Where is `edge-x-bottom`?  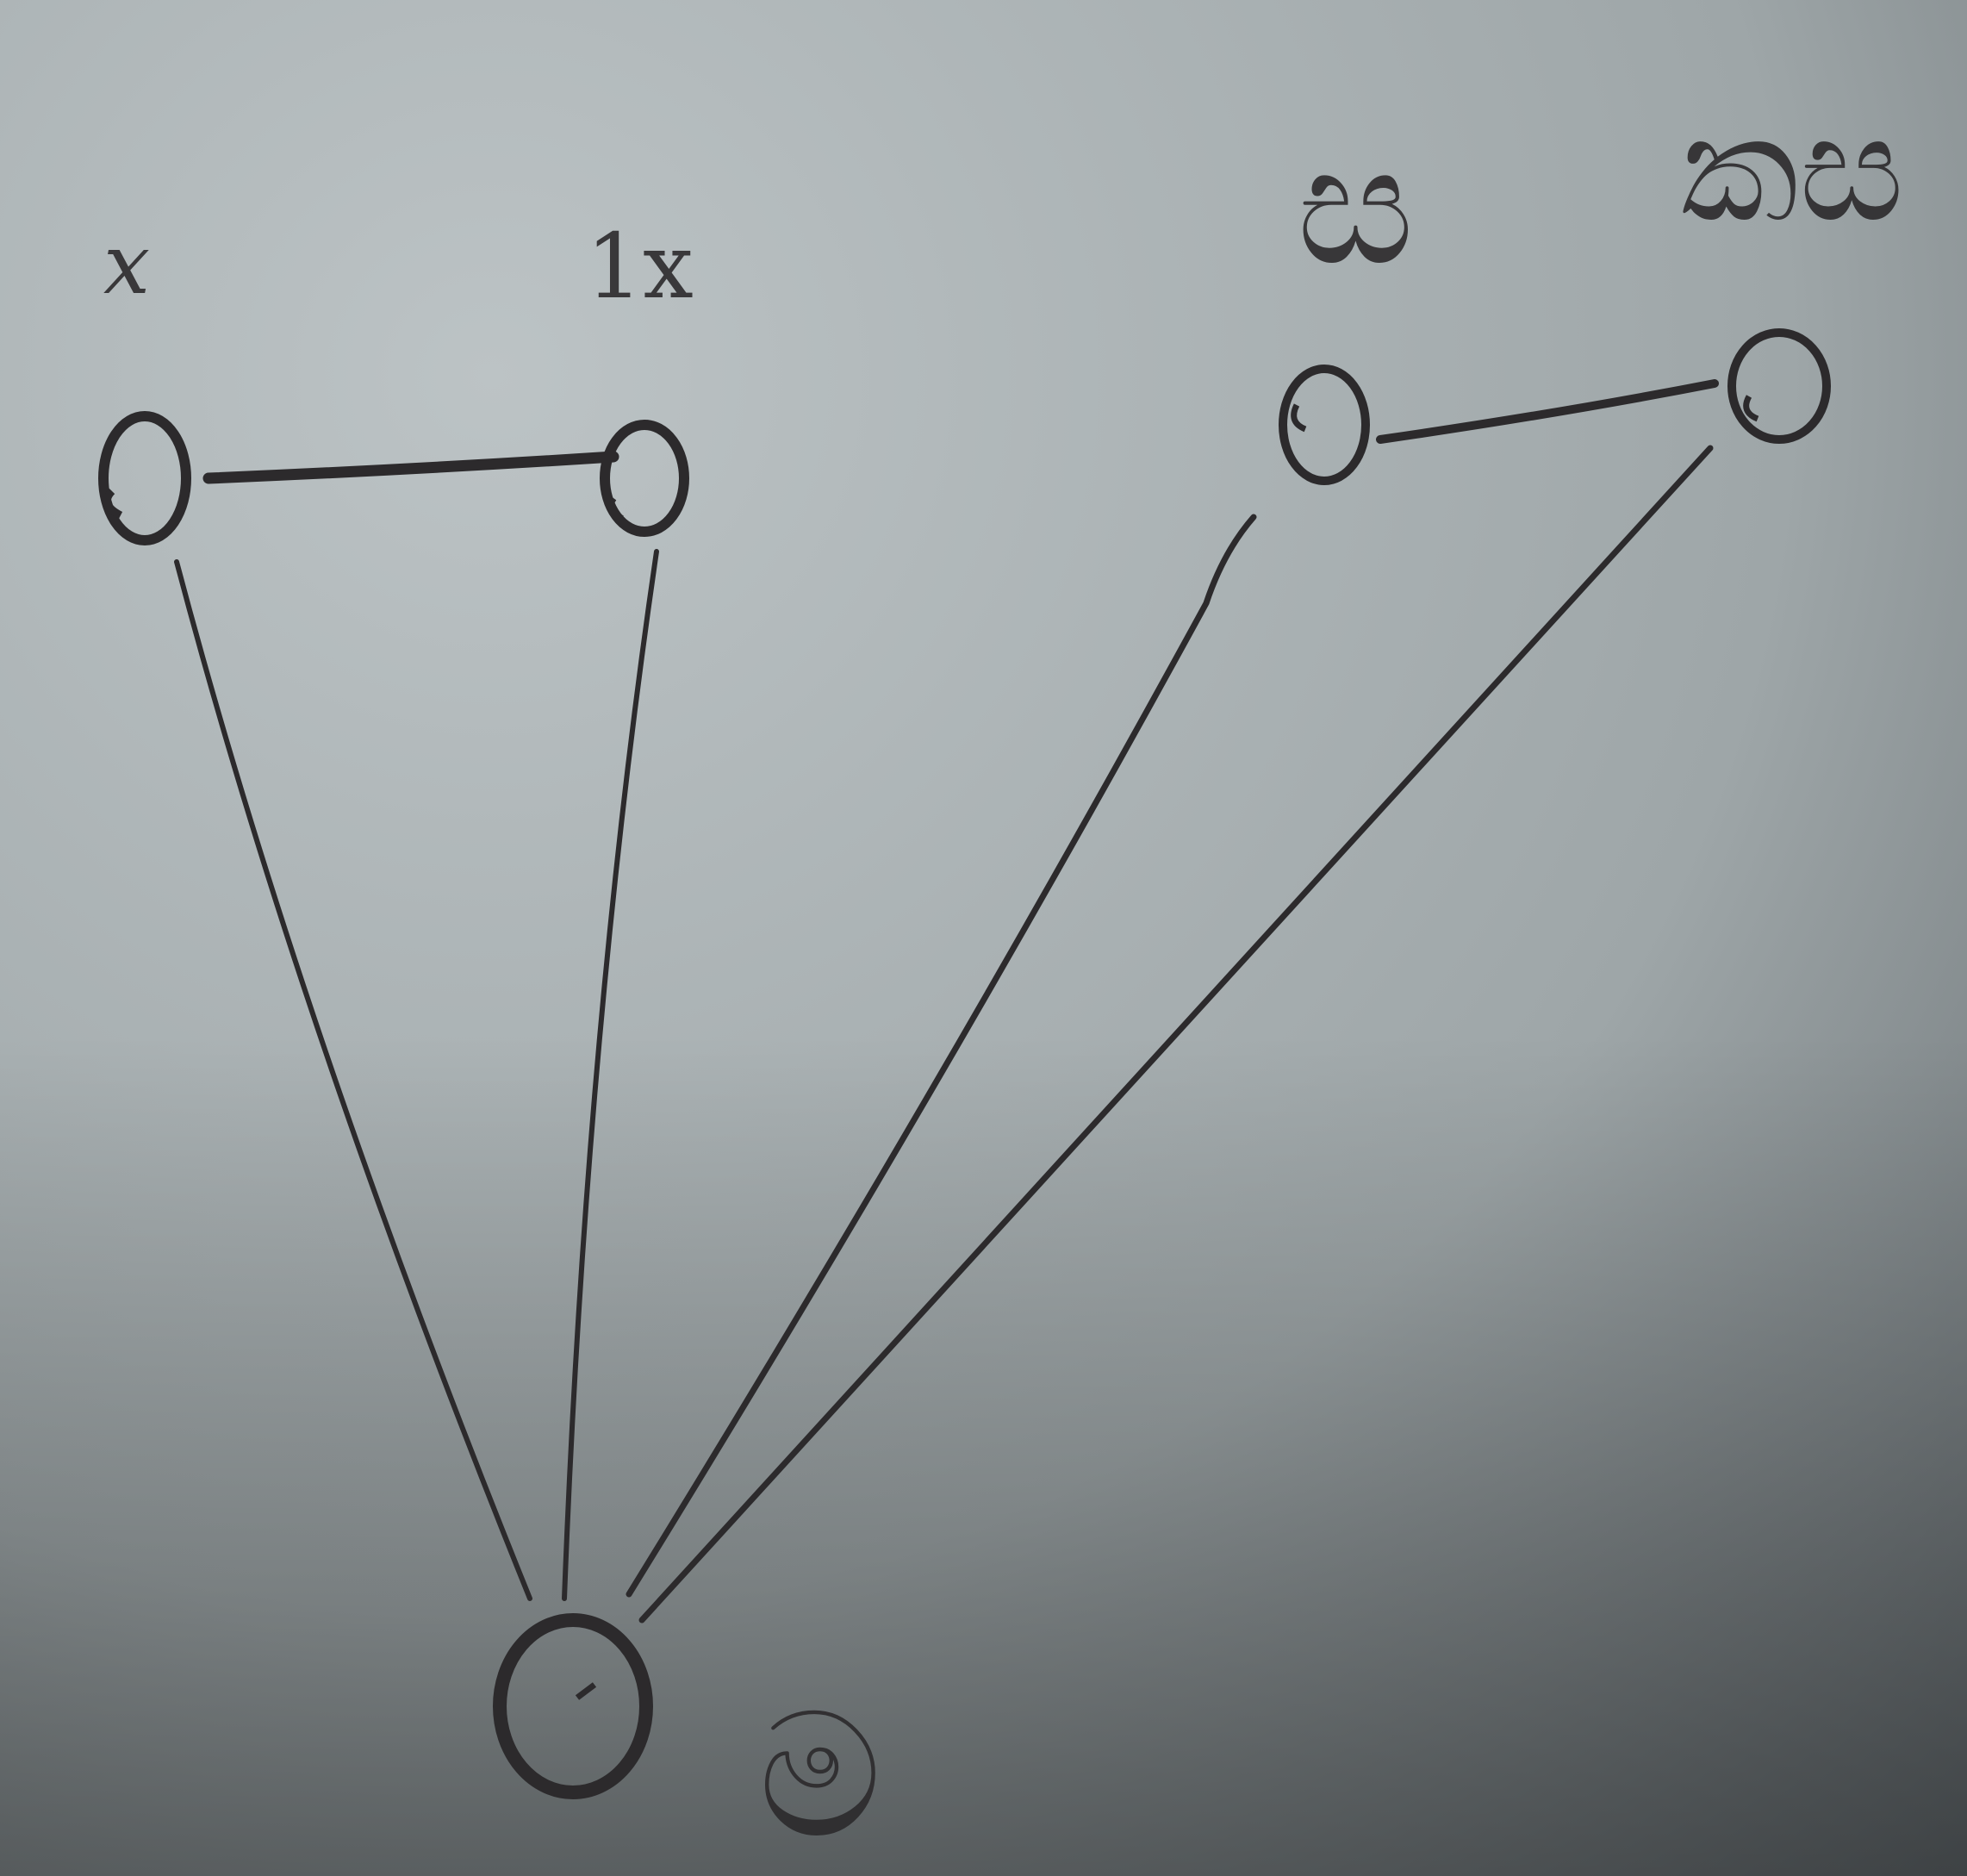 edge-x-bottom is located at coordinates (353, 1080).